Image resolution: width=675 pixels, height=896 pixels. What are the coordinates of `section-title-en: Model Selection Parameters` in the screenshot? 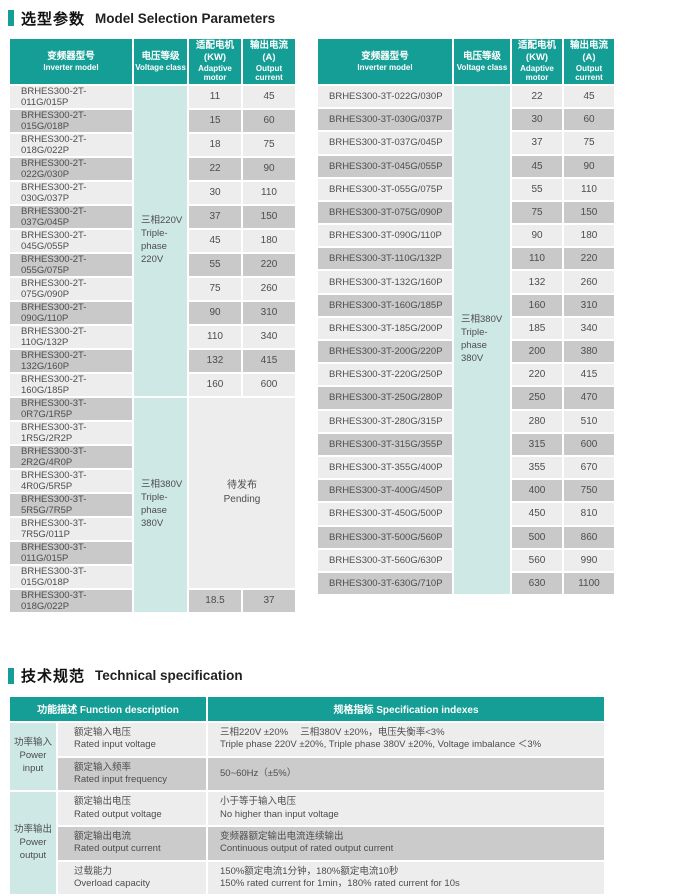 It's located at (185, 18).